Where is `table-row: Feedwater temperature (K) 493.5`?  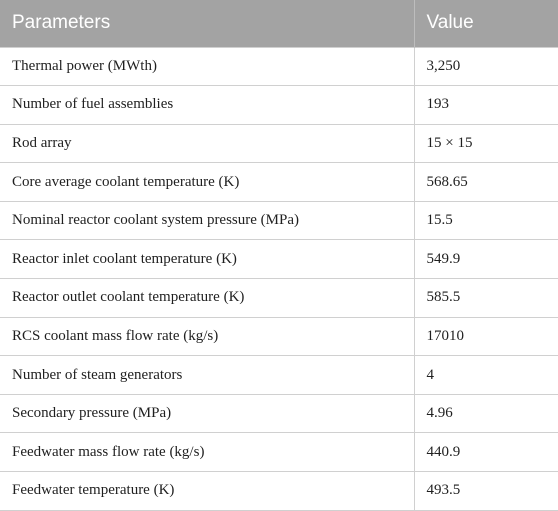
table-row: Feedwater temperature (K) 493.5 is located at coordinates (279, 491).